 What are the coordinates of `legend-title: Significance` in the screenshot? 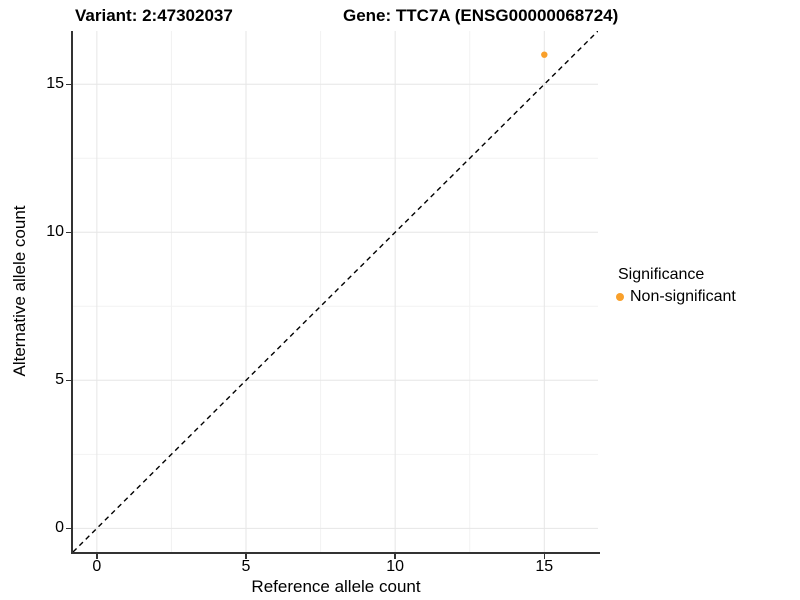 It's located at (661, 274).